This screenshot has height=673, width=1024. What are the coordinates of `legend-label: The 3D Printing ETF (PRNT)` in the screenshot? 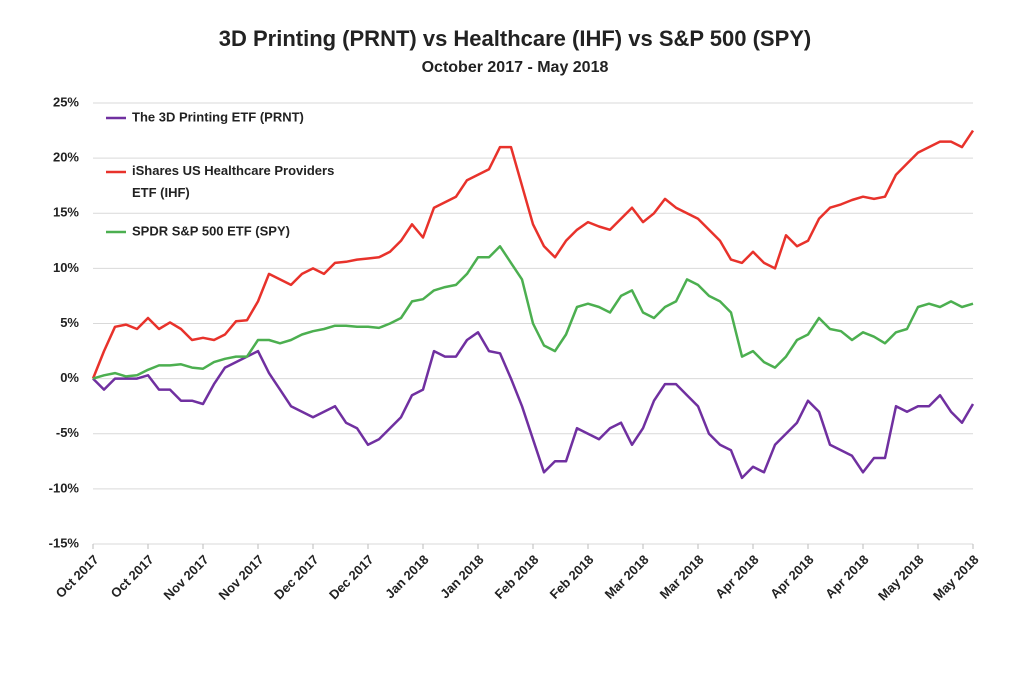 It's located at (218, 116).